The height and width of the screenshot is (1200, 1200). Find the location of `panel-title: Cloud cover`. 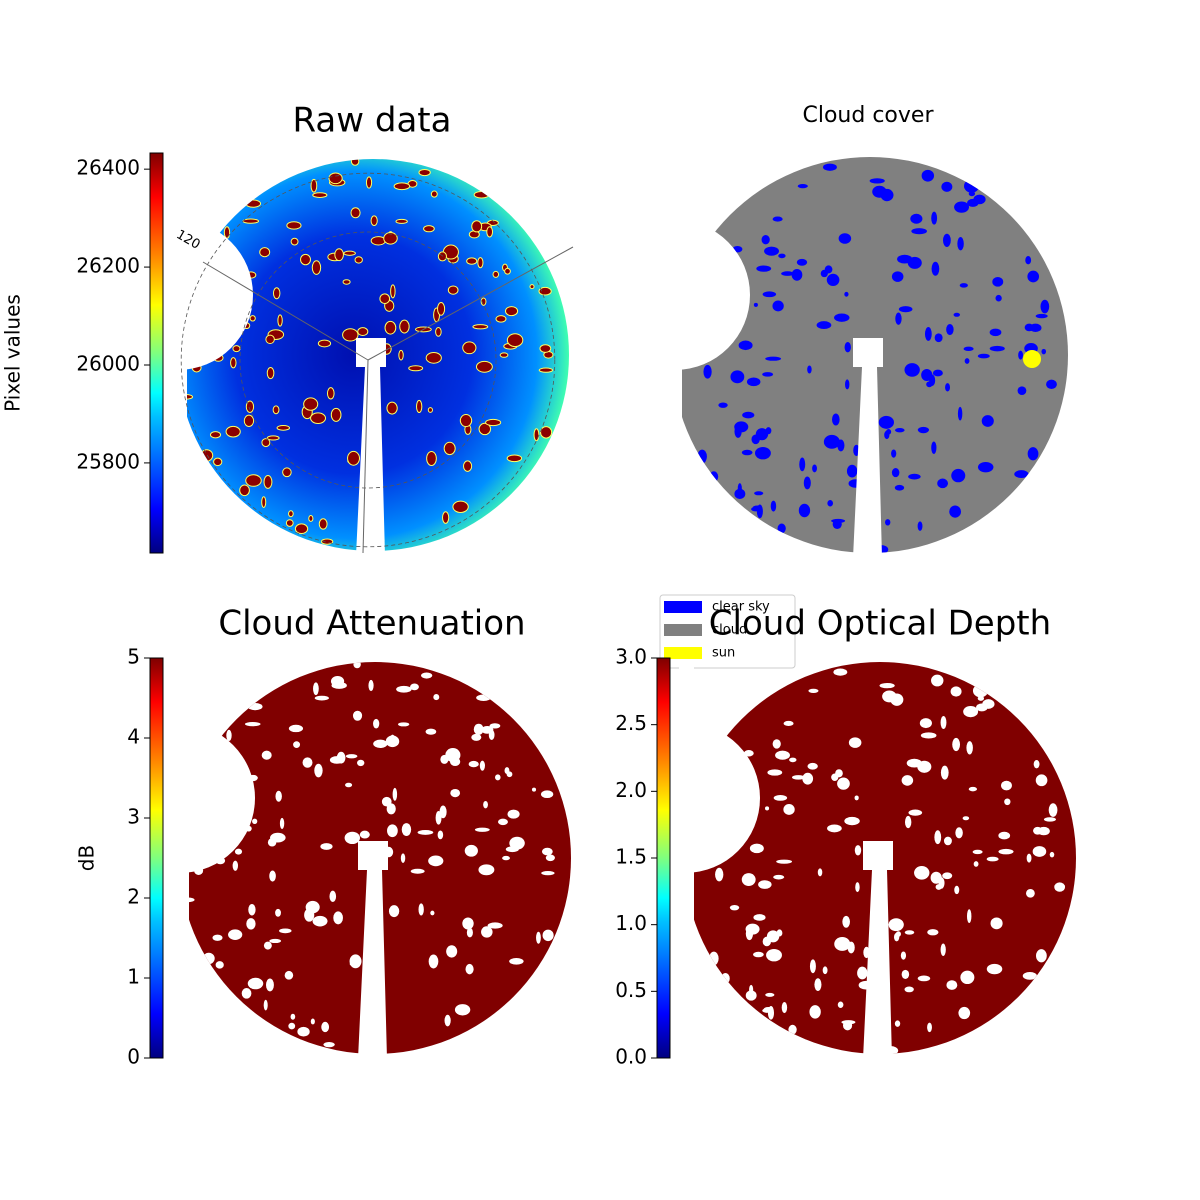

panel-title: Cloud cover is located at coordinates (869, 115).